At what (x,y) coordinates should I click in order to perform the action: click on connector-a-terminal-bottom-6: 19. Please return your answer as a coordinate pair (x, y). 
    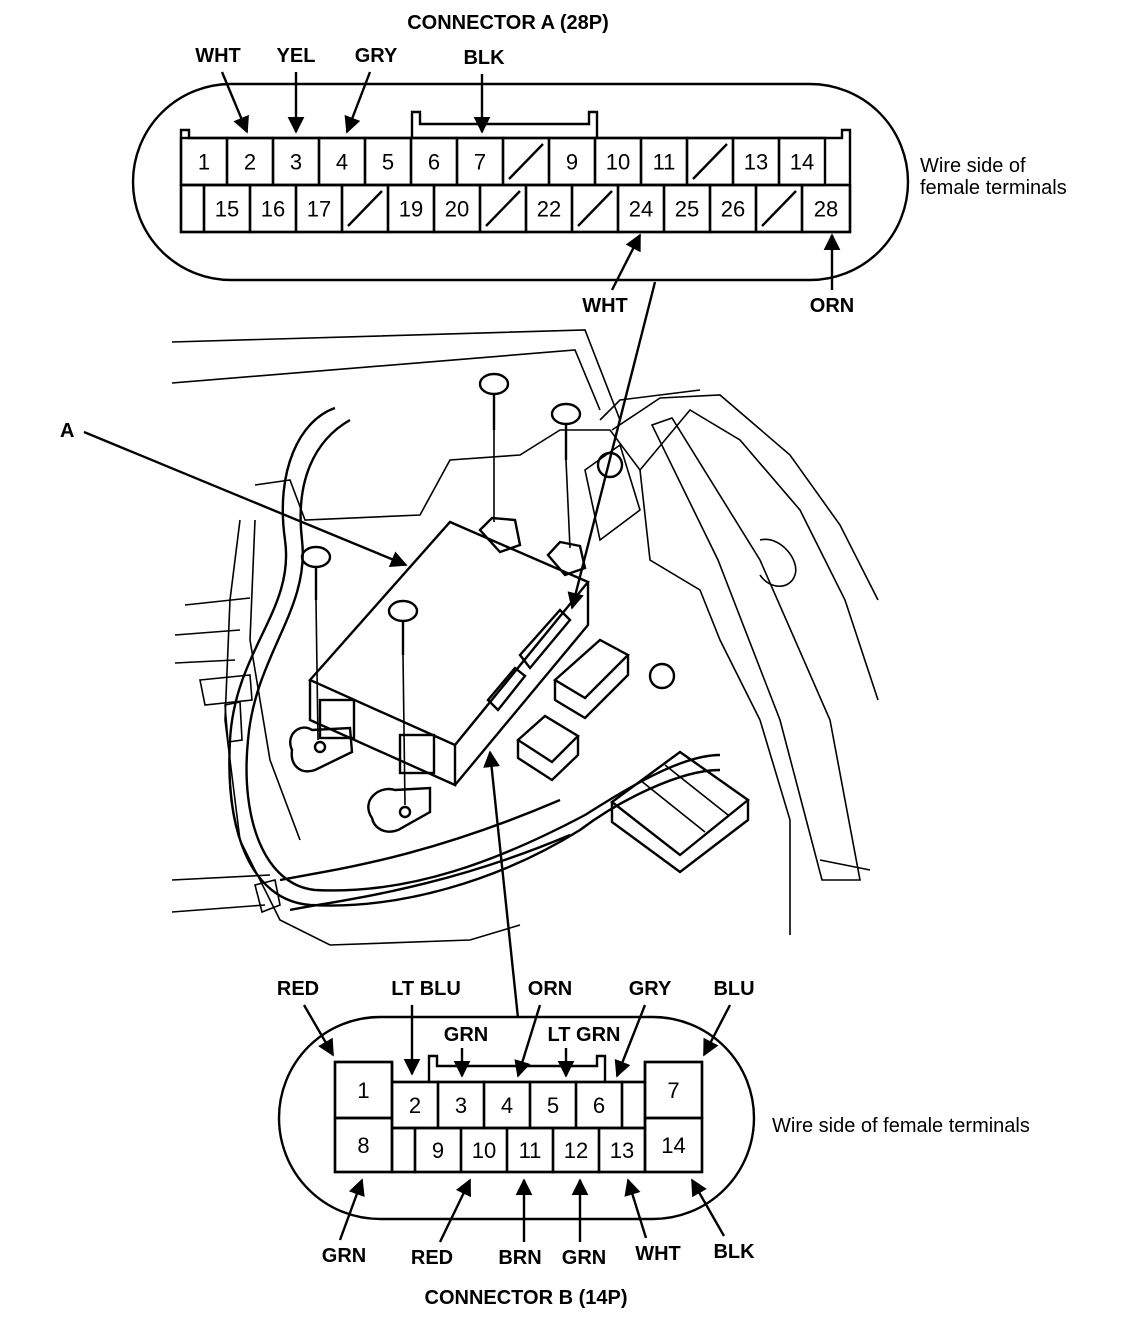
    Looking at the image, I should click on (411, 208).